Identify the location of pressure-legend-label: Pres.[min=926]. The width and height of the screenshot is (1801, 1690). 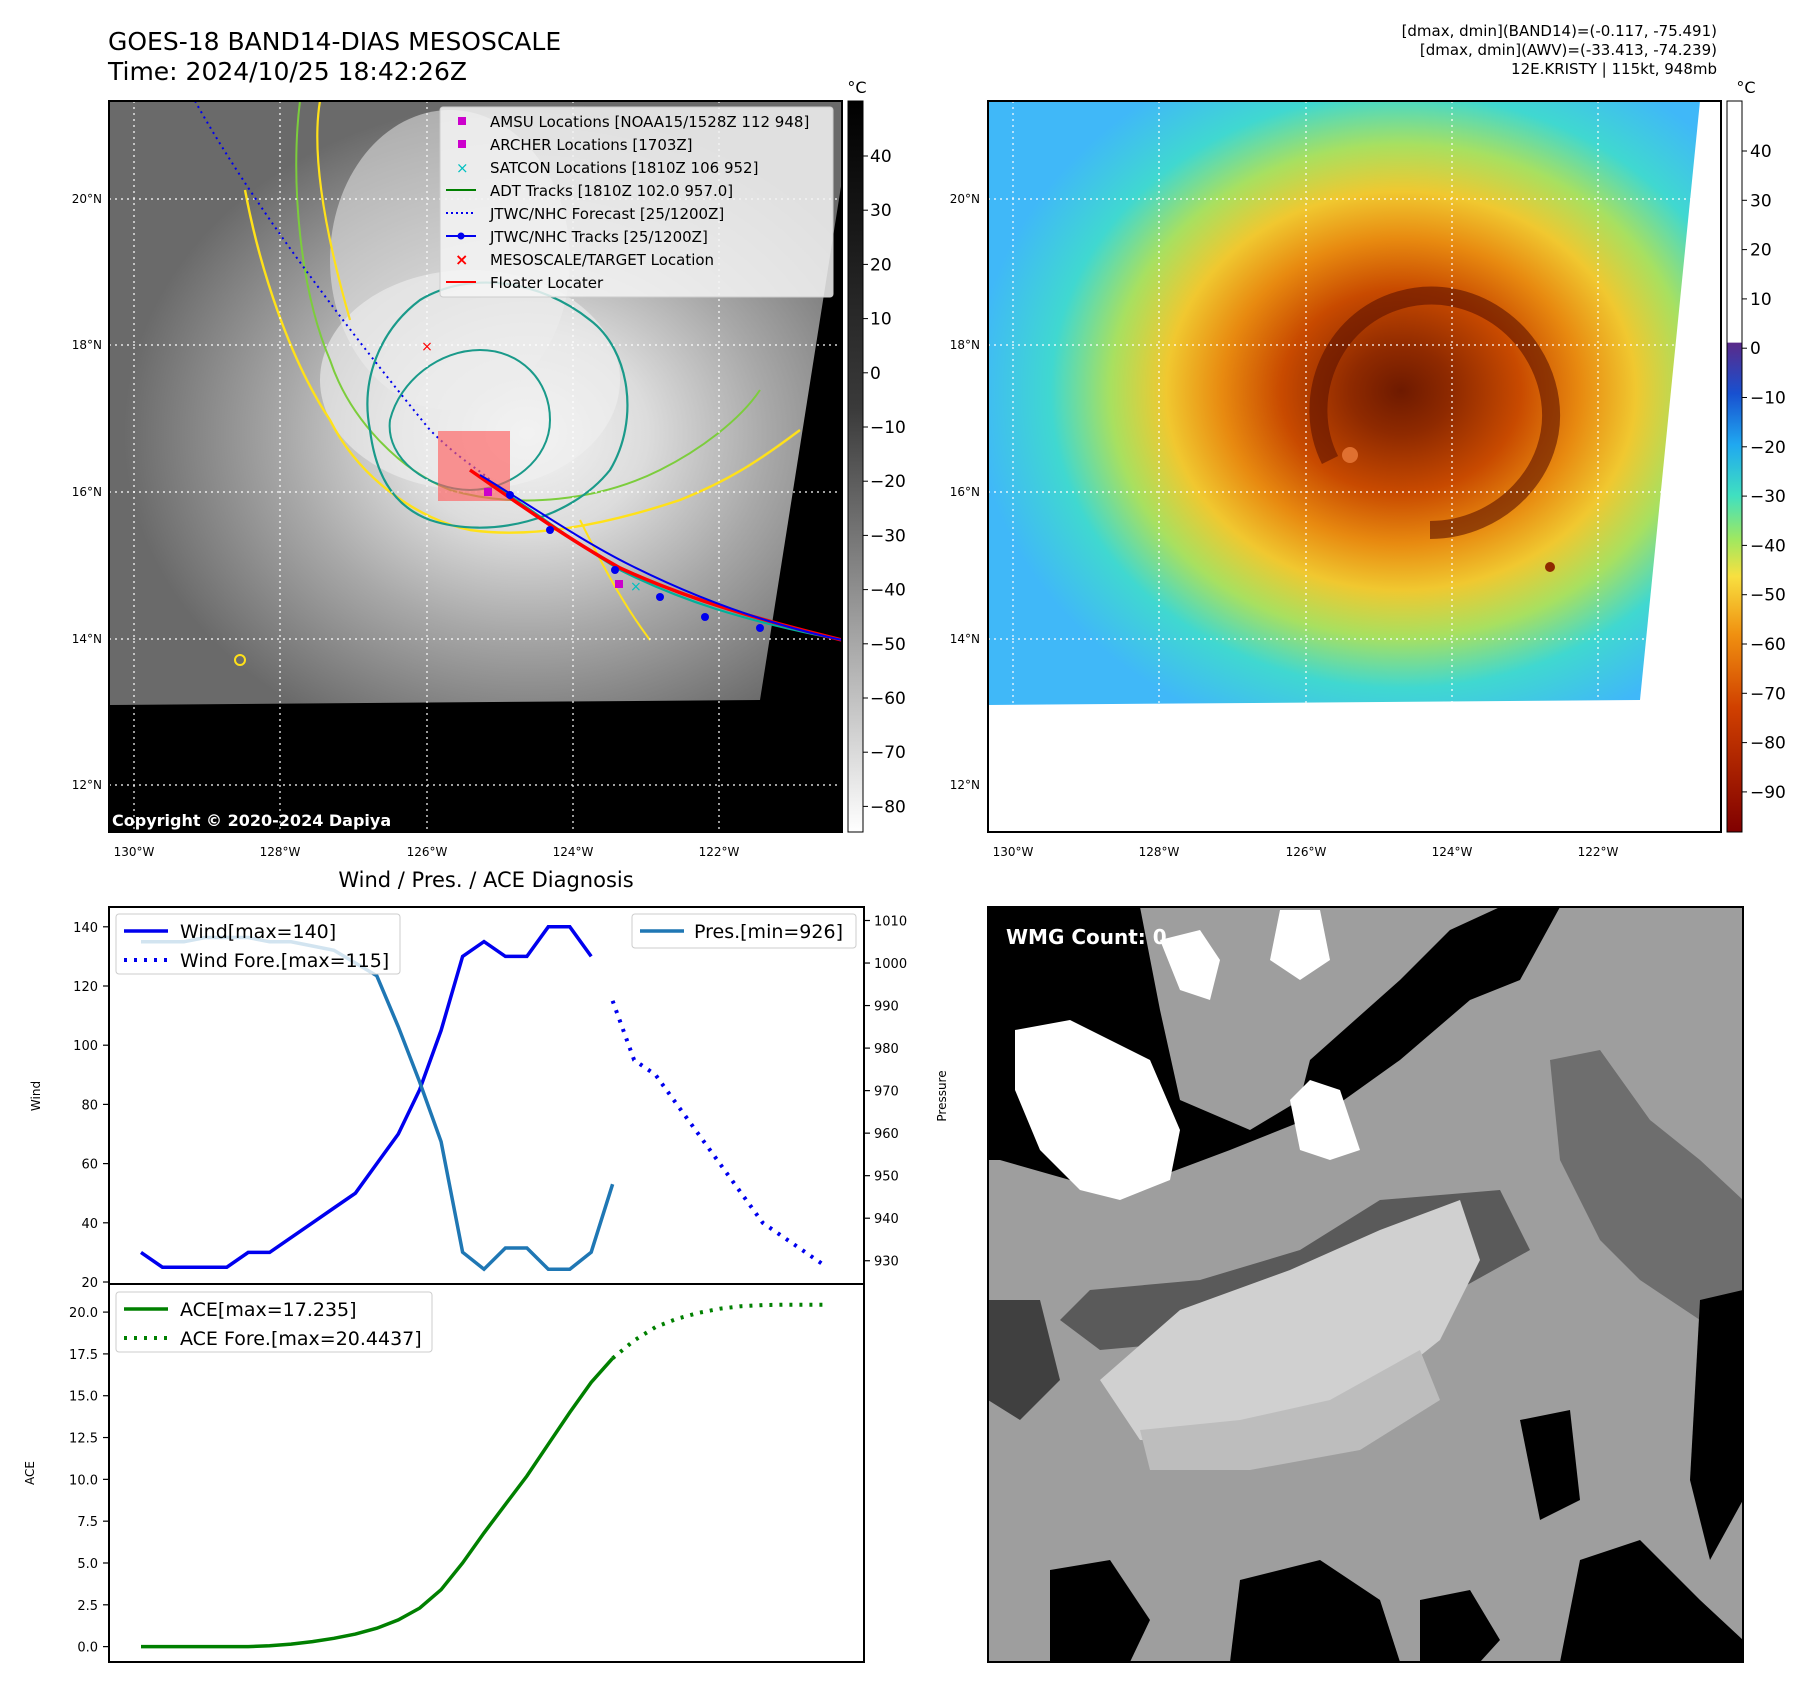
(768, 932).